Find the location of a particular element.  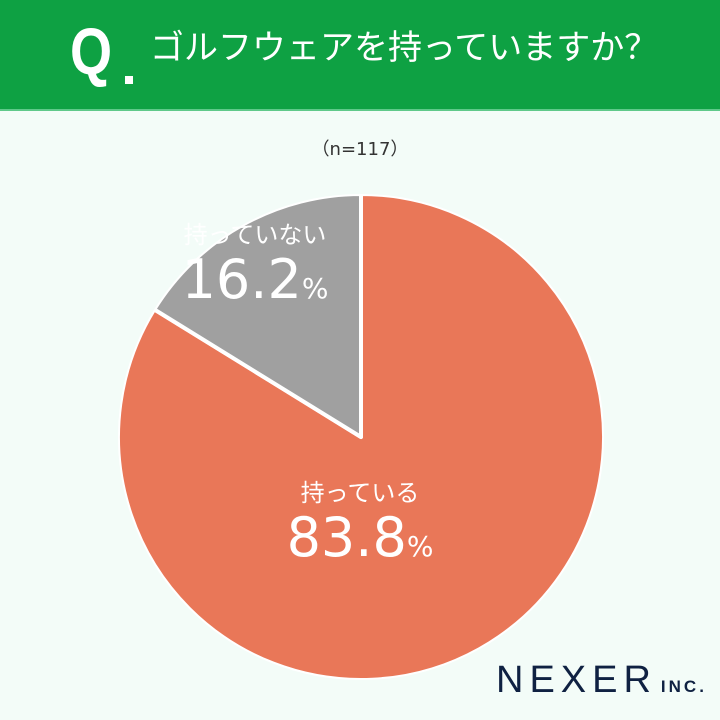

q-mark: Q is located at coordinates (91, 51).